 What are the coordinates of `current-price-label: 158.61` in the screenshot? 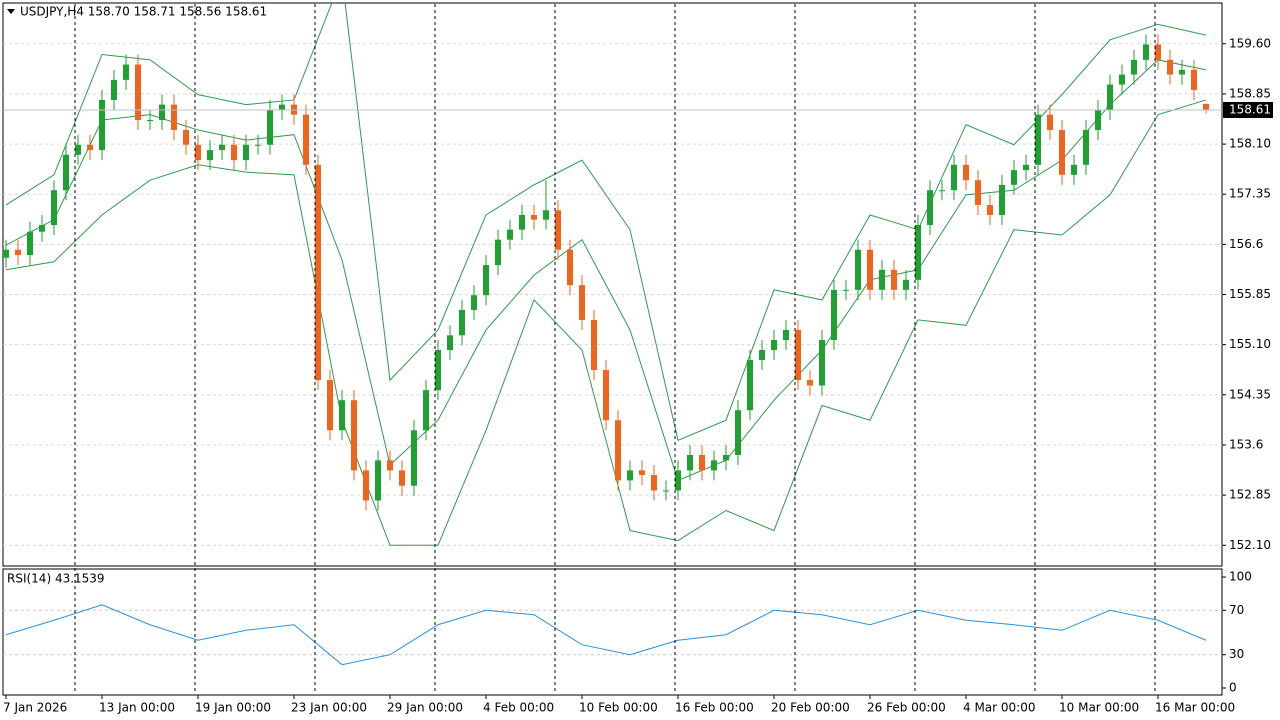 It's located at (1250, 109).